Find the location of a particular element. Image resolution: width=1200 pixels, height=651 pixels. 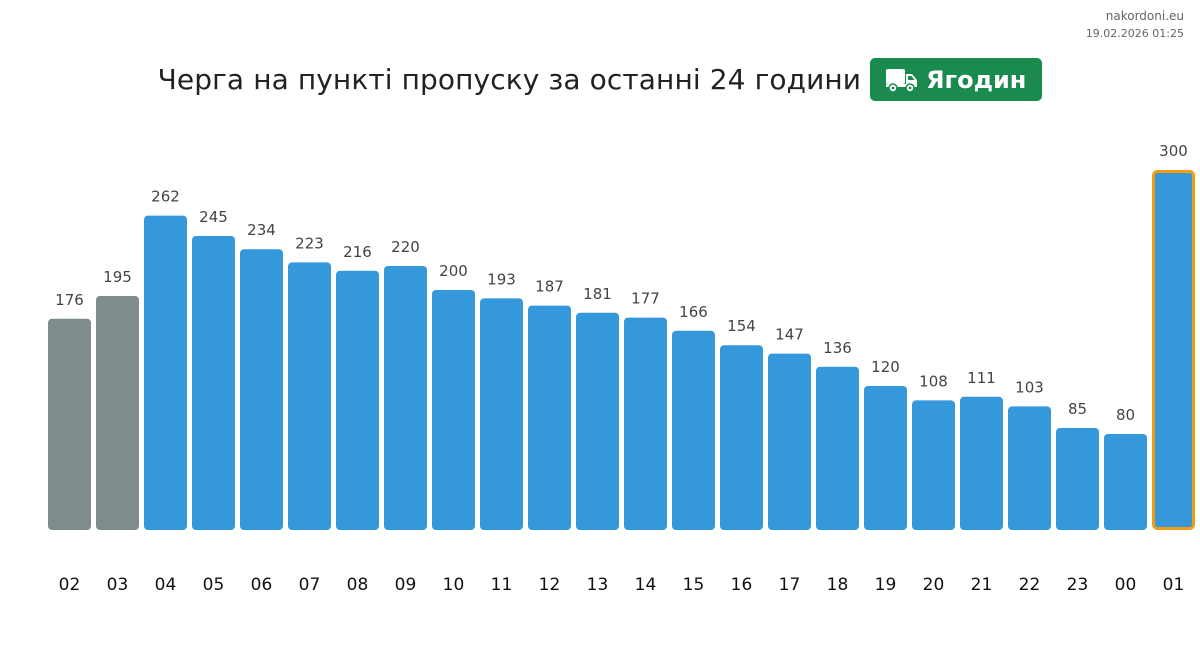

bar-value-label: 195 is located at coordinates (117, 277).